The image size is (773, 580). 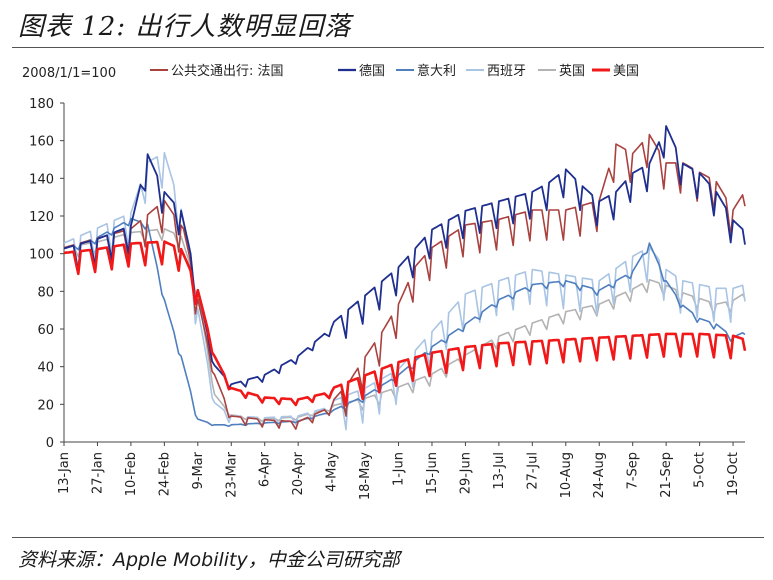 I want to click on y-tick-label: 100, so click(x=41, y=255).